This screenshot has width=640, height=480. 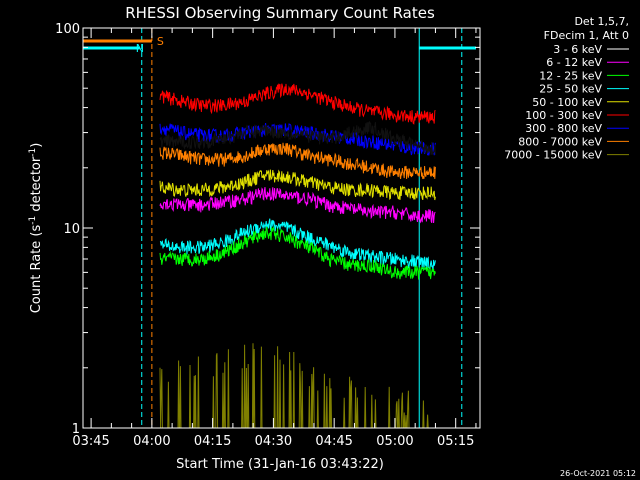 What do you see at coordinates (160, 41) in the screenshot?
I see `flag-label-S: S` at bounding box center [160, 41].